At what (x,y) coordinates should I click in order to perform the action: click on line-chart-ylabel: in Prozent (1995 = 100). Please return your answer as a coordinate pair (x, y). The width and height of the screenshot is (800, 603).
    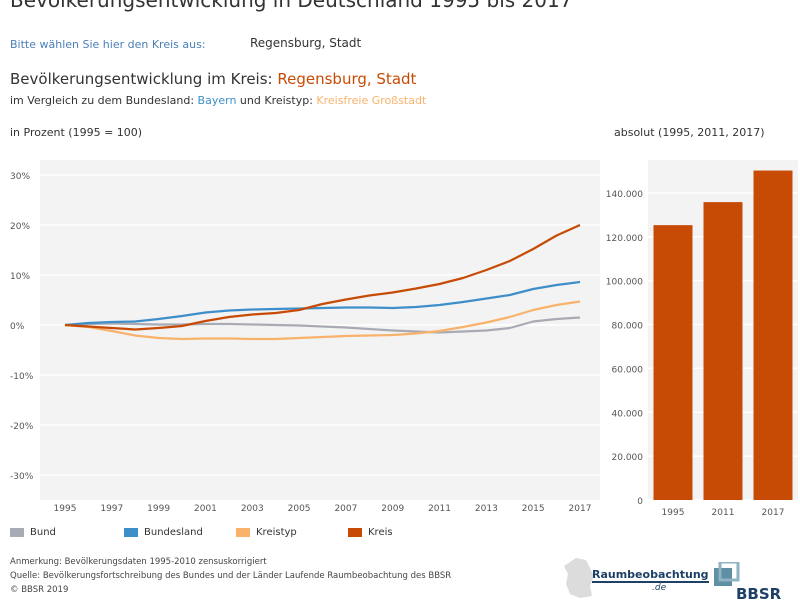
    Looking at the image, I should click on (76, 132).